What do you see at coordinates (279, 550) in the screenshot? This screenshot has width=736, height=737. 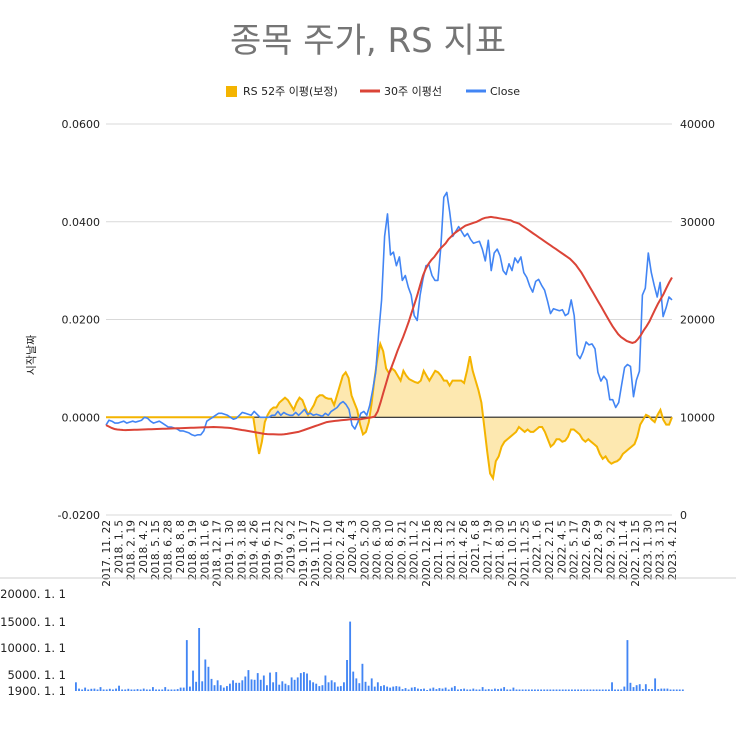 I see `x-tick-label: 2019. 7. 22` at bounding box center [279, 550].